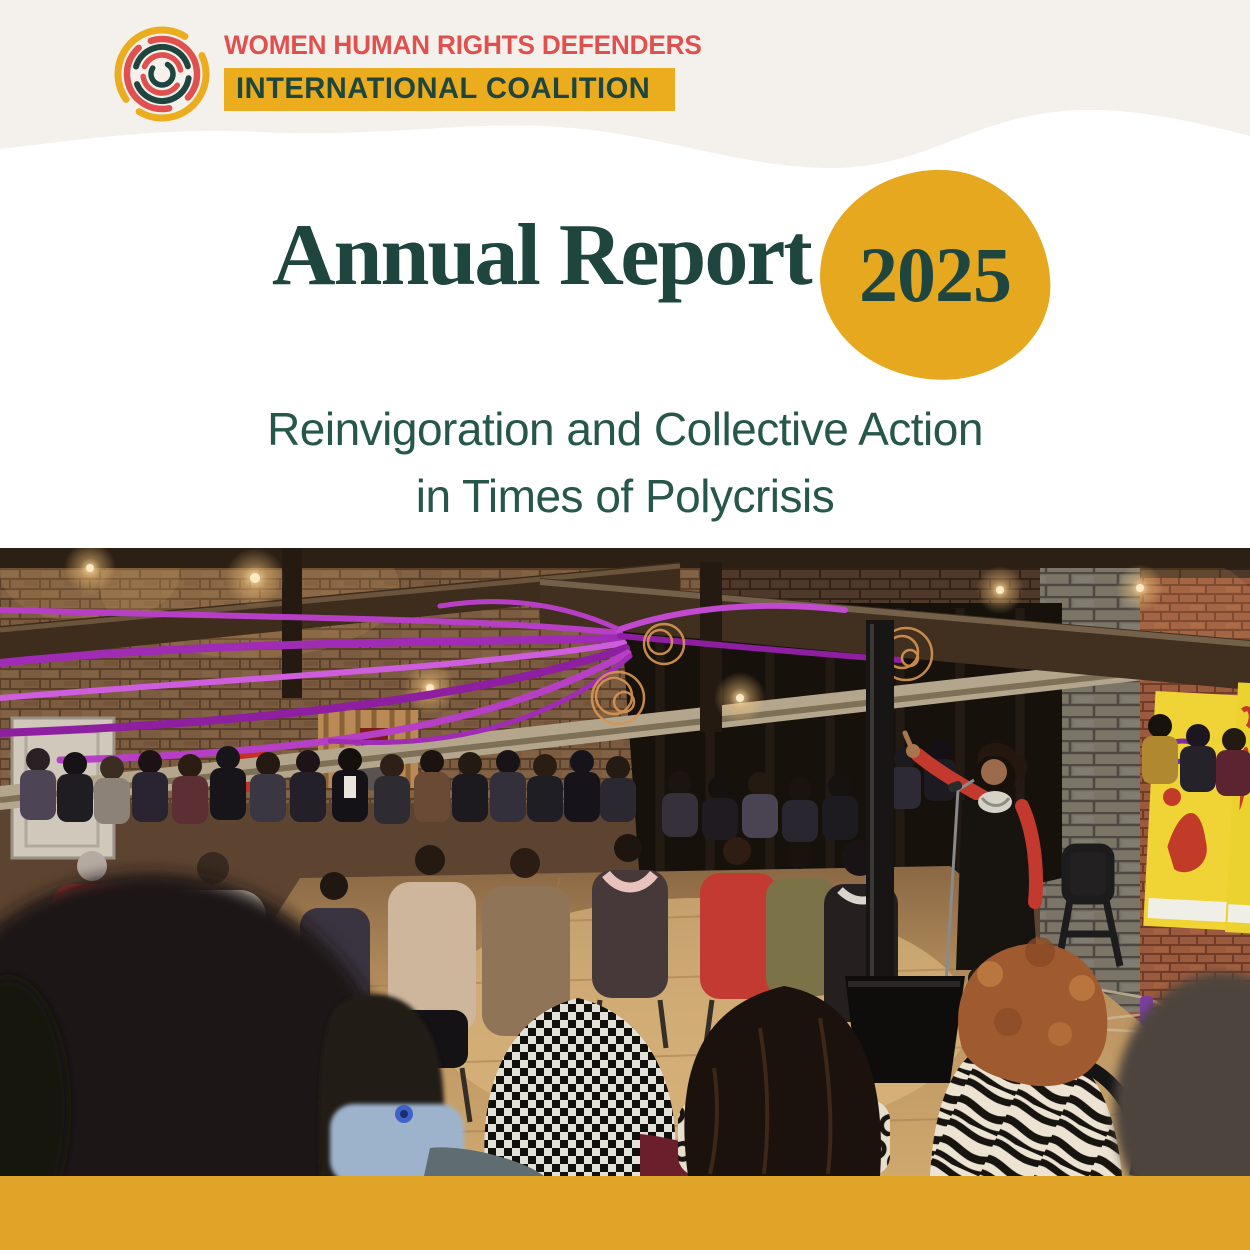 This screenshot has width=1250, height=1250. Describe the element at coordinates (905, 851) in the screenshot. I see `speaker-stand-pole` at that location.